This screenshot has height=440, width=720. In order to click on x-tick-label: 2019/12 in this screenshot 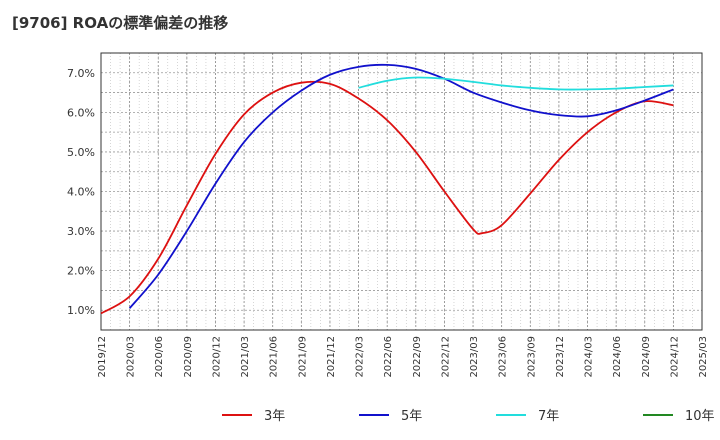, I will do `click(102, 357)`.